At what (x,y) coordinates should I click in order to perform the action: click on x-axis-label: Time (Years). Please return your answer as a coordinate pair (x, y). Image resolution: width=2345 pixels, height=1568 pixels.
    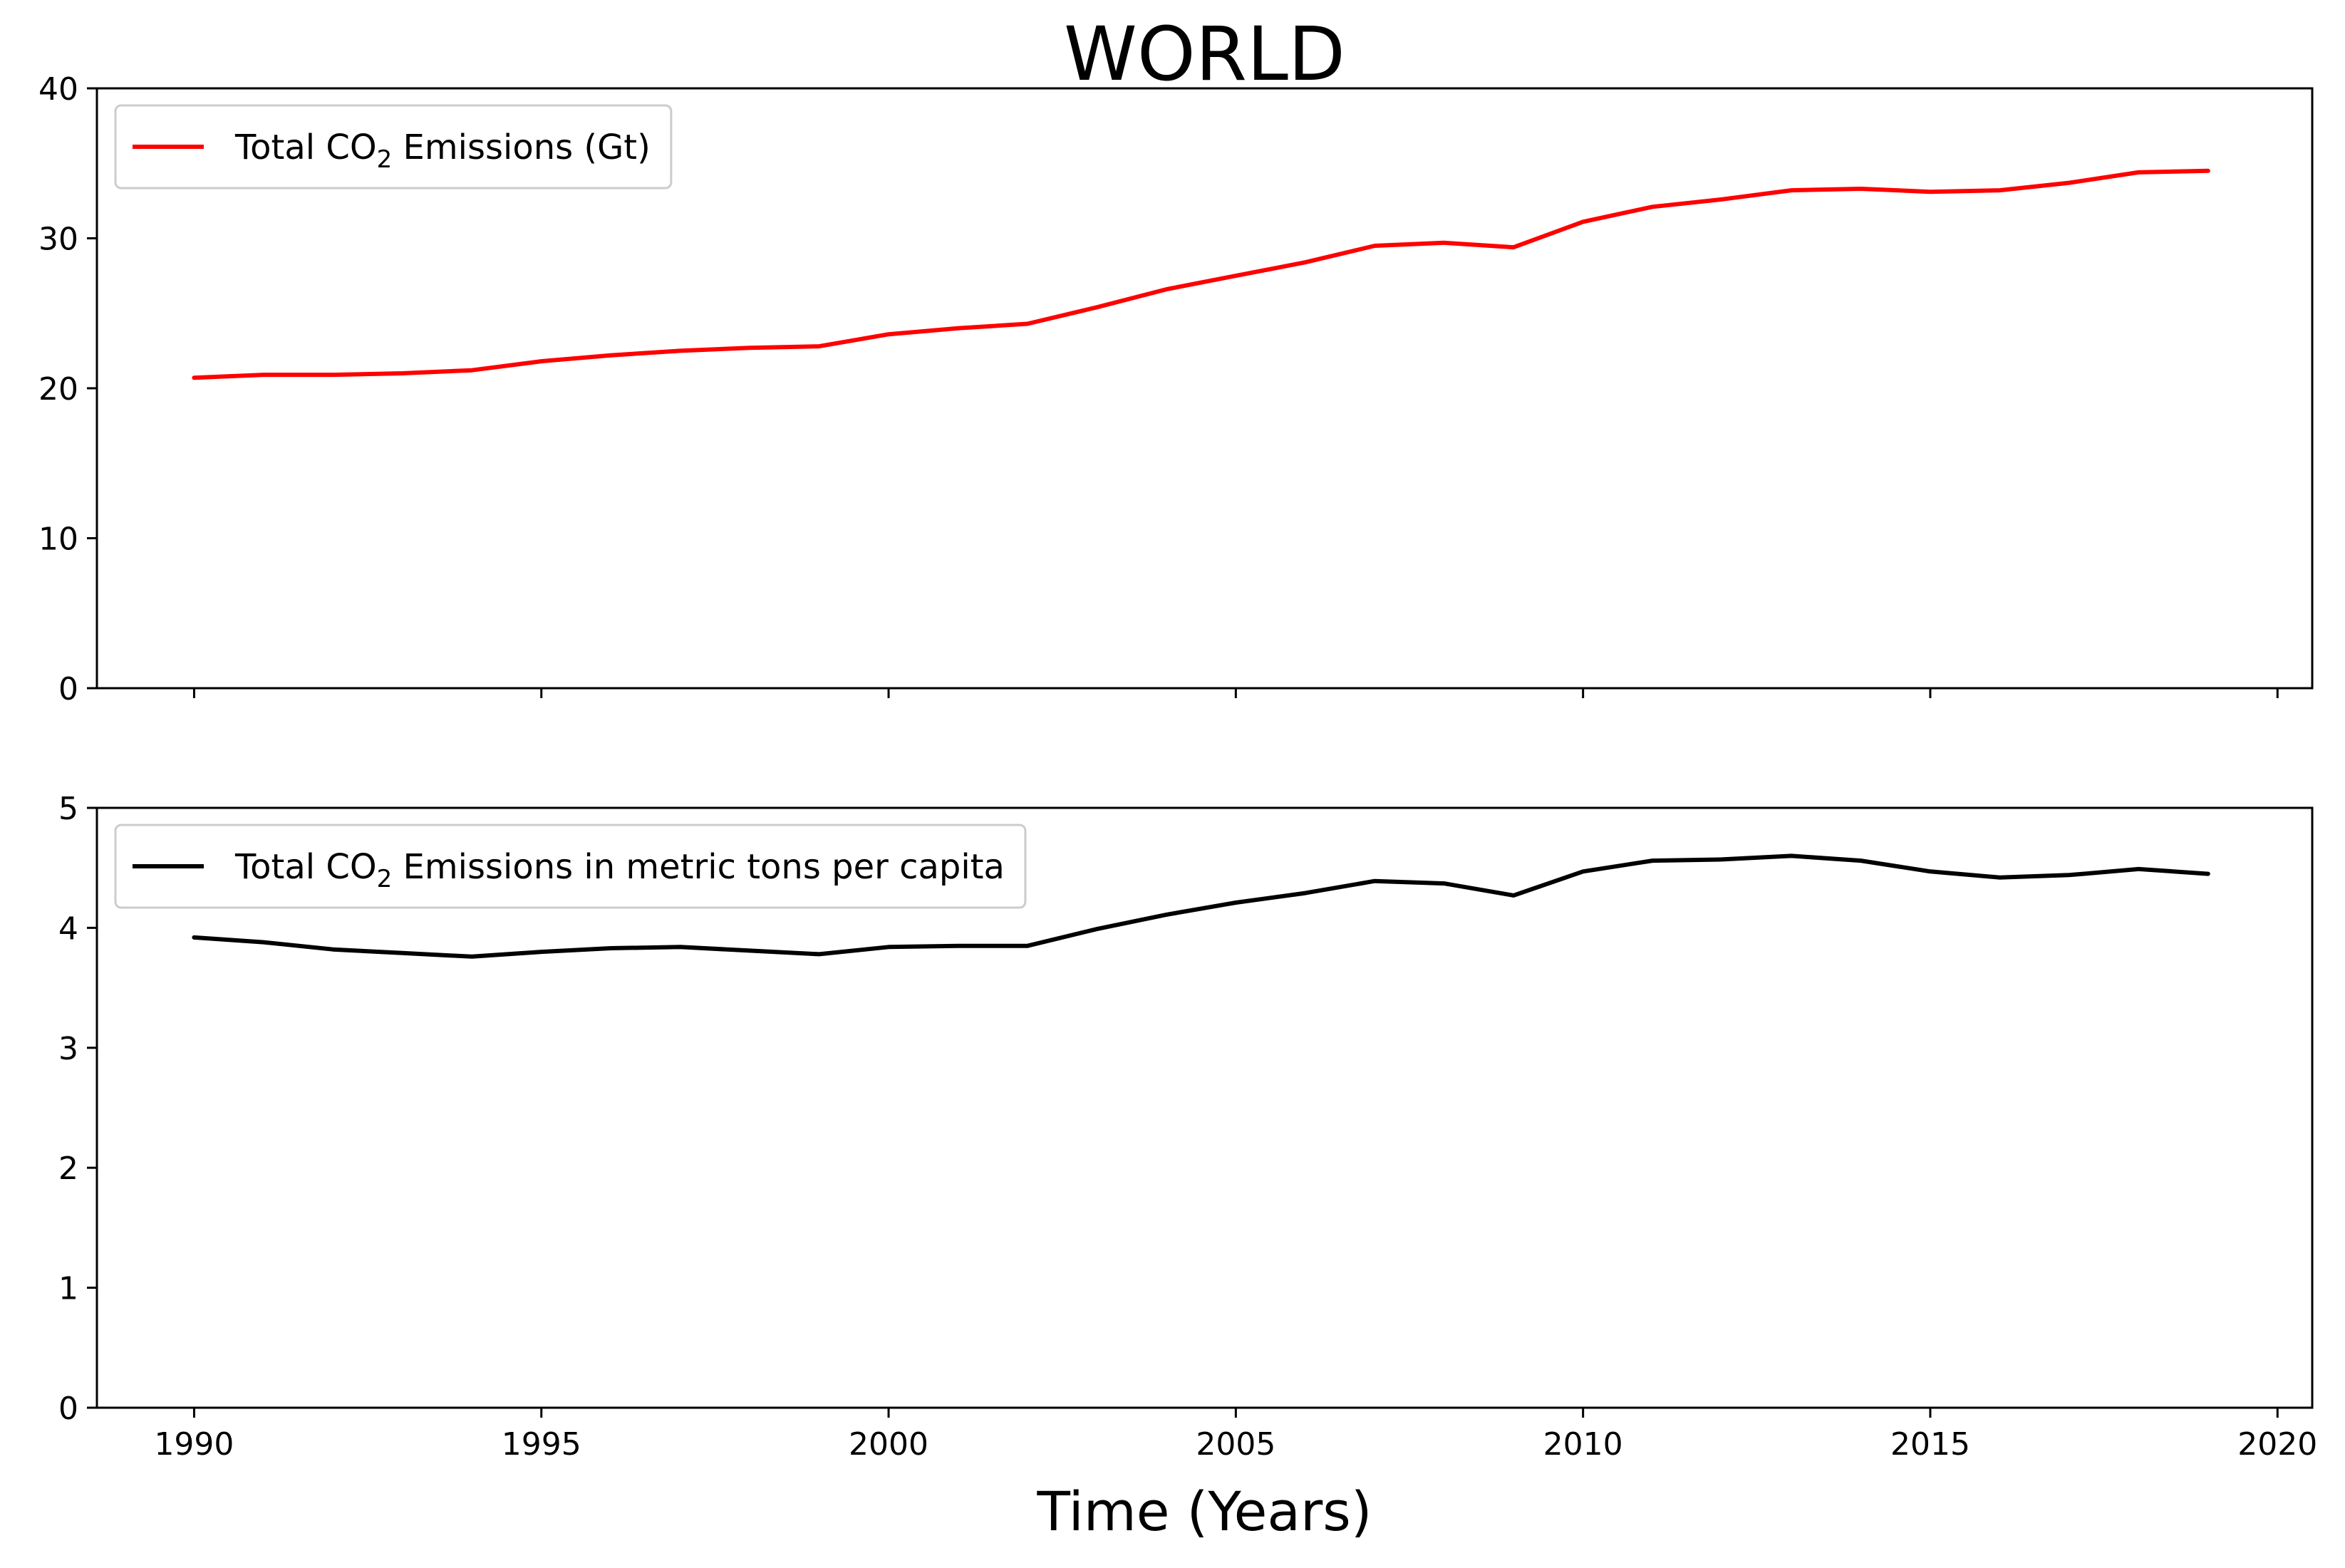
    Looking at the image, I should click on (1204, 1511).